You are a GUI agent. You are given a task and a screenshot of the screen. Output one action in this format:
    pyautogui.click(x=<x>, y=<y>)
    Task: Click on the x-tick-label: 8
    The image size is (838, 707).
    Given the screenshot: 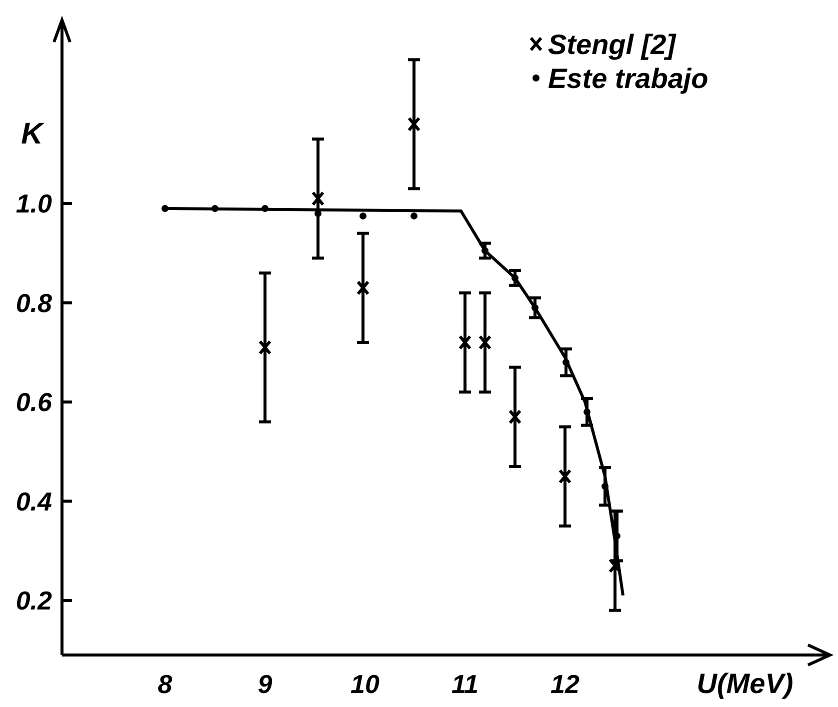 What is the action you would take?
    pyautogui.click(x=165, y=684)
    